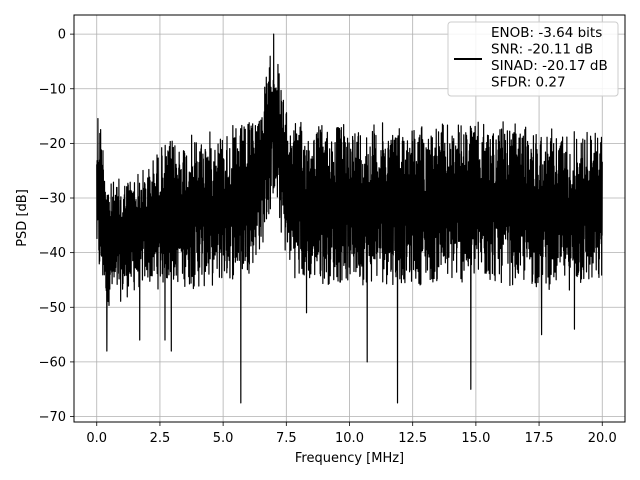 The width and height of the screenshot is (640, 480). What do you see at coordinates (349, 438) in the screenshot?
I see `x-tick-label: 10.0` at bounding box center [349, 438].